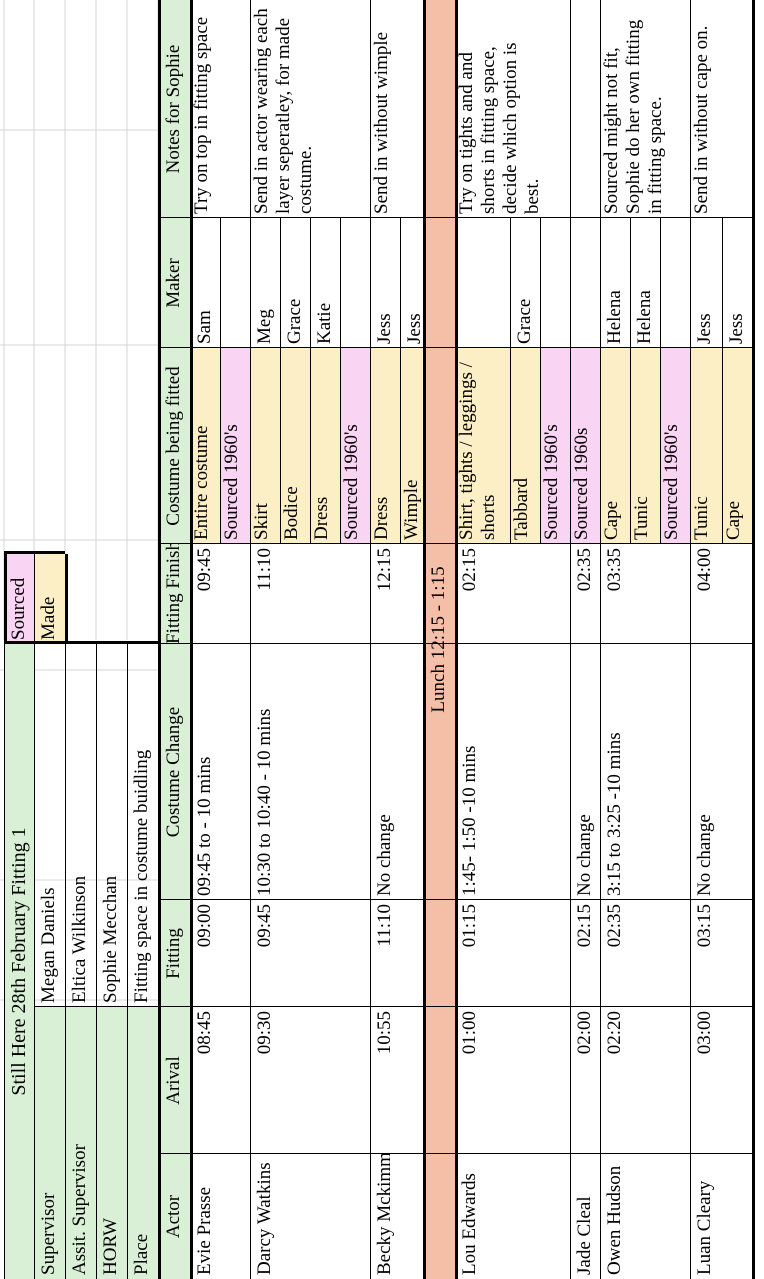 This screenshot has width=764, height=1279. I want to click on cell-actor: Darcy Watkins, so click(264, 1218).